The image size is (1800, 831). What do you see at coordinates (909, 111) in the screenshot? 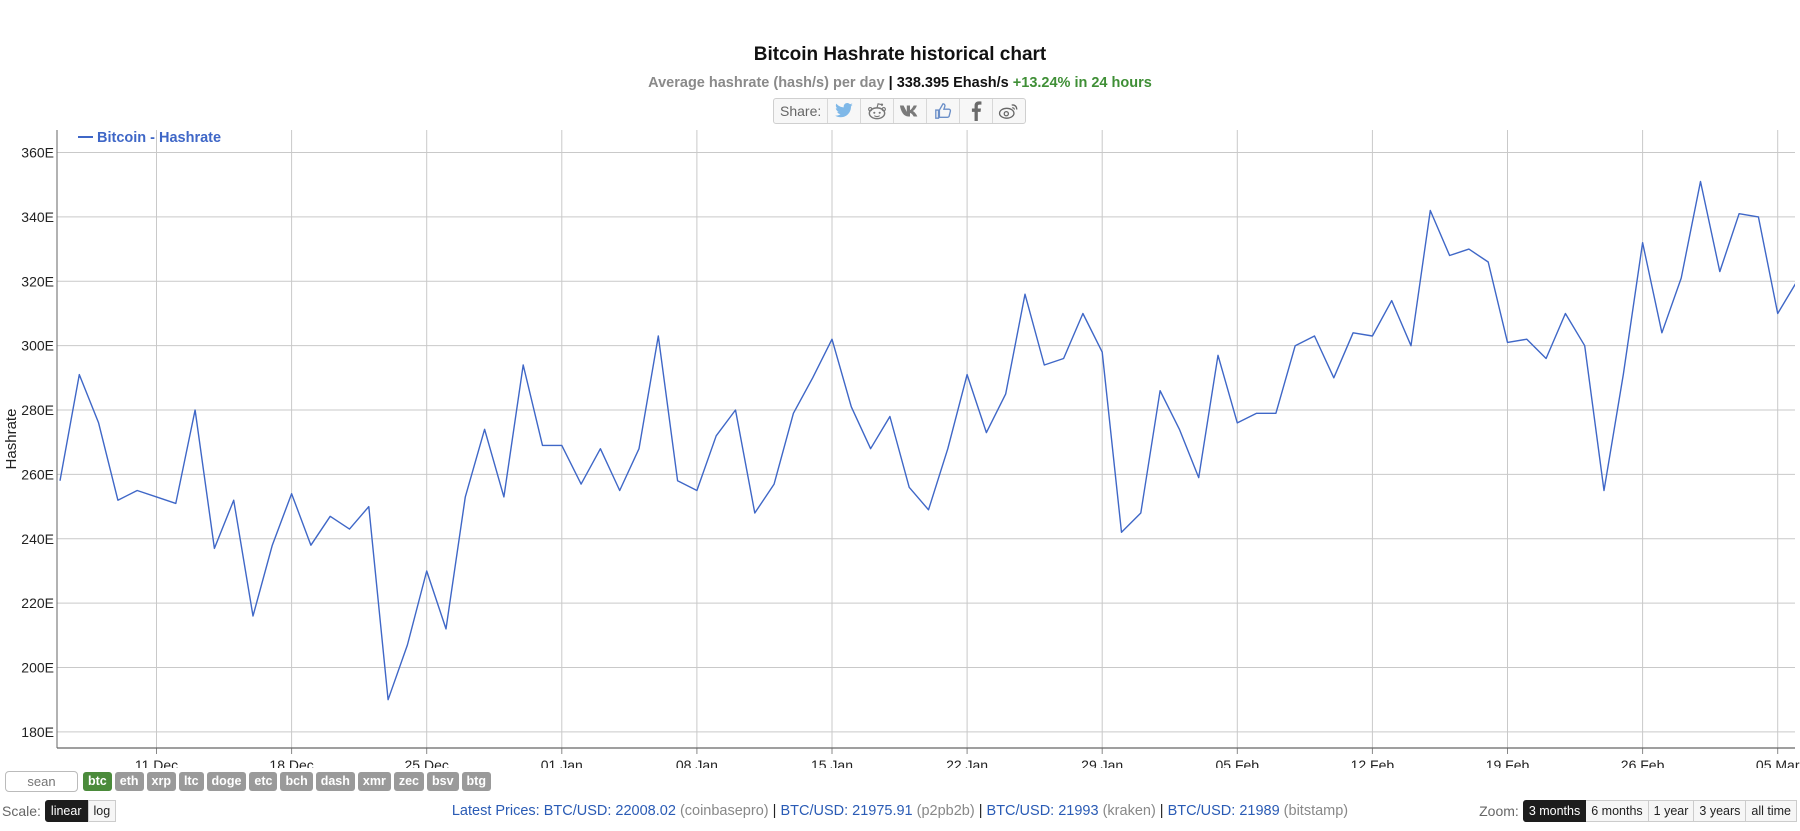
I see `share-vk-button` at bounding box center [909, 111].